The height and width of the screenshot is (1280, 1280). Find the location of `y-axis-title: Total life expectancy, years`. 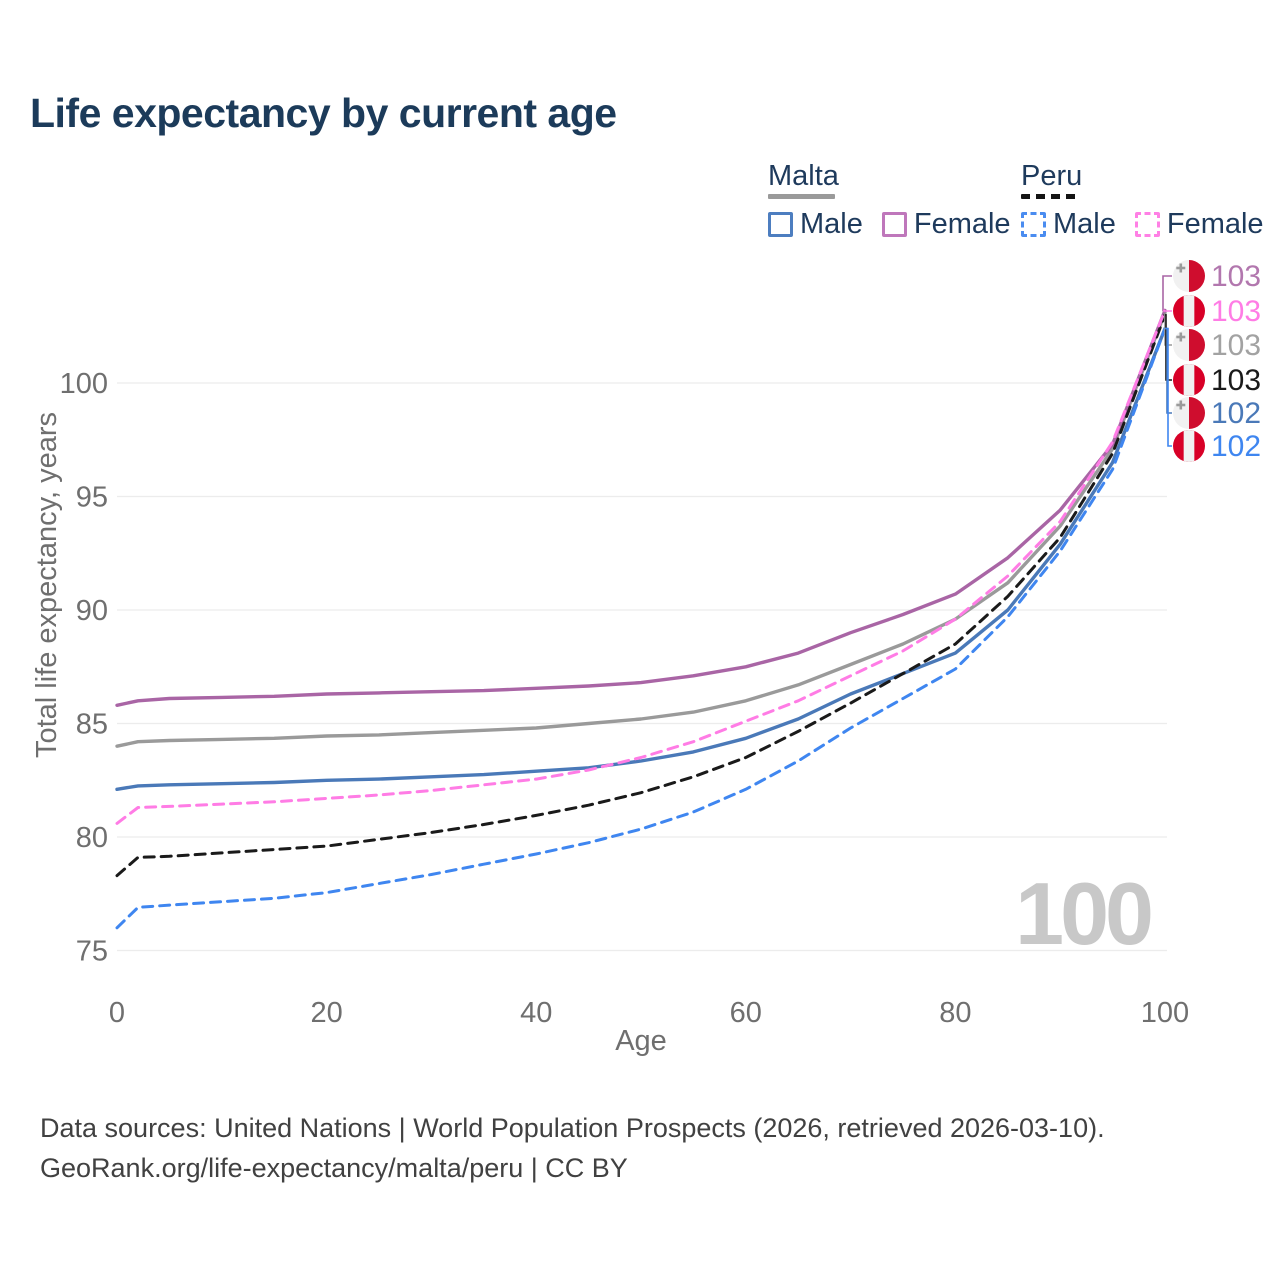

y-axis-title: Total life expectancy, years is located at coordinates (47, 585).